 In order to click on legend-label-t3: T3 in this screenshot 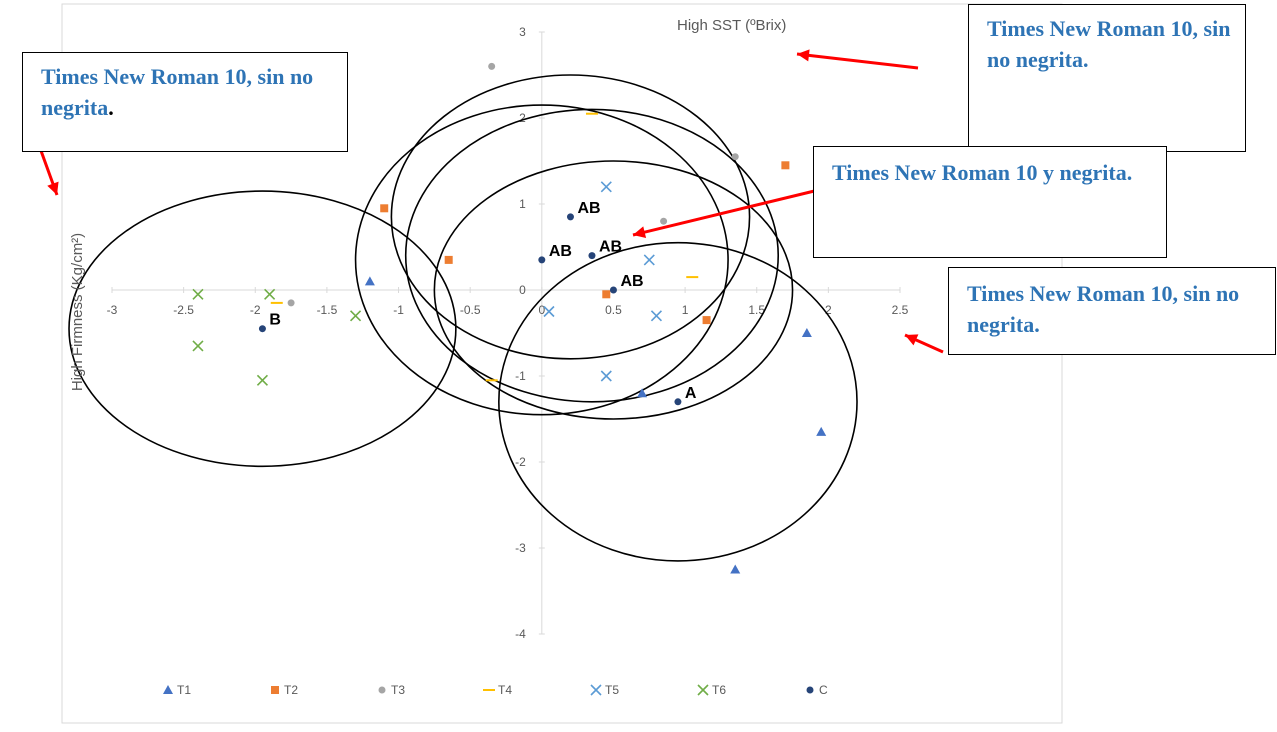, I will do `click(398, 690)`.